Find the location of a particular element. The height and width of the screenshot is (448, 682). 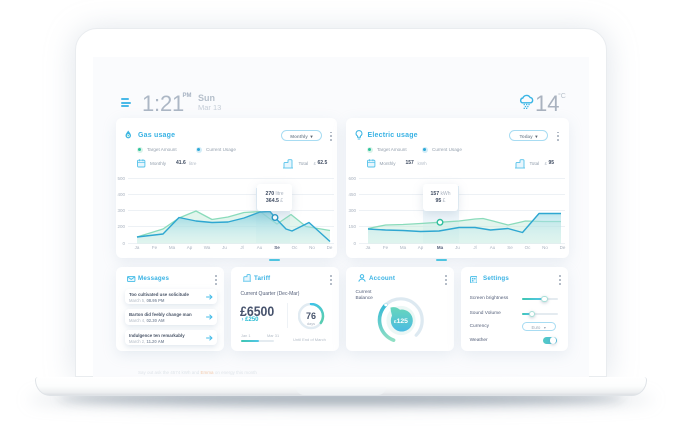

svg-text: 500 is located at coordinates (121, 178).